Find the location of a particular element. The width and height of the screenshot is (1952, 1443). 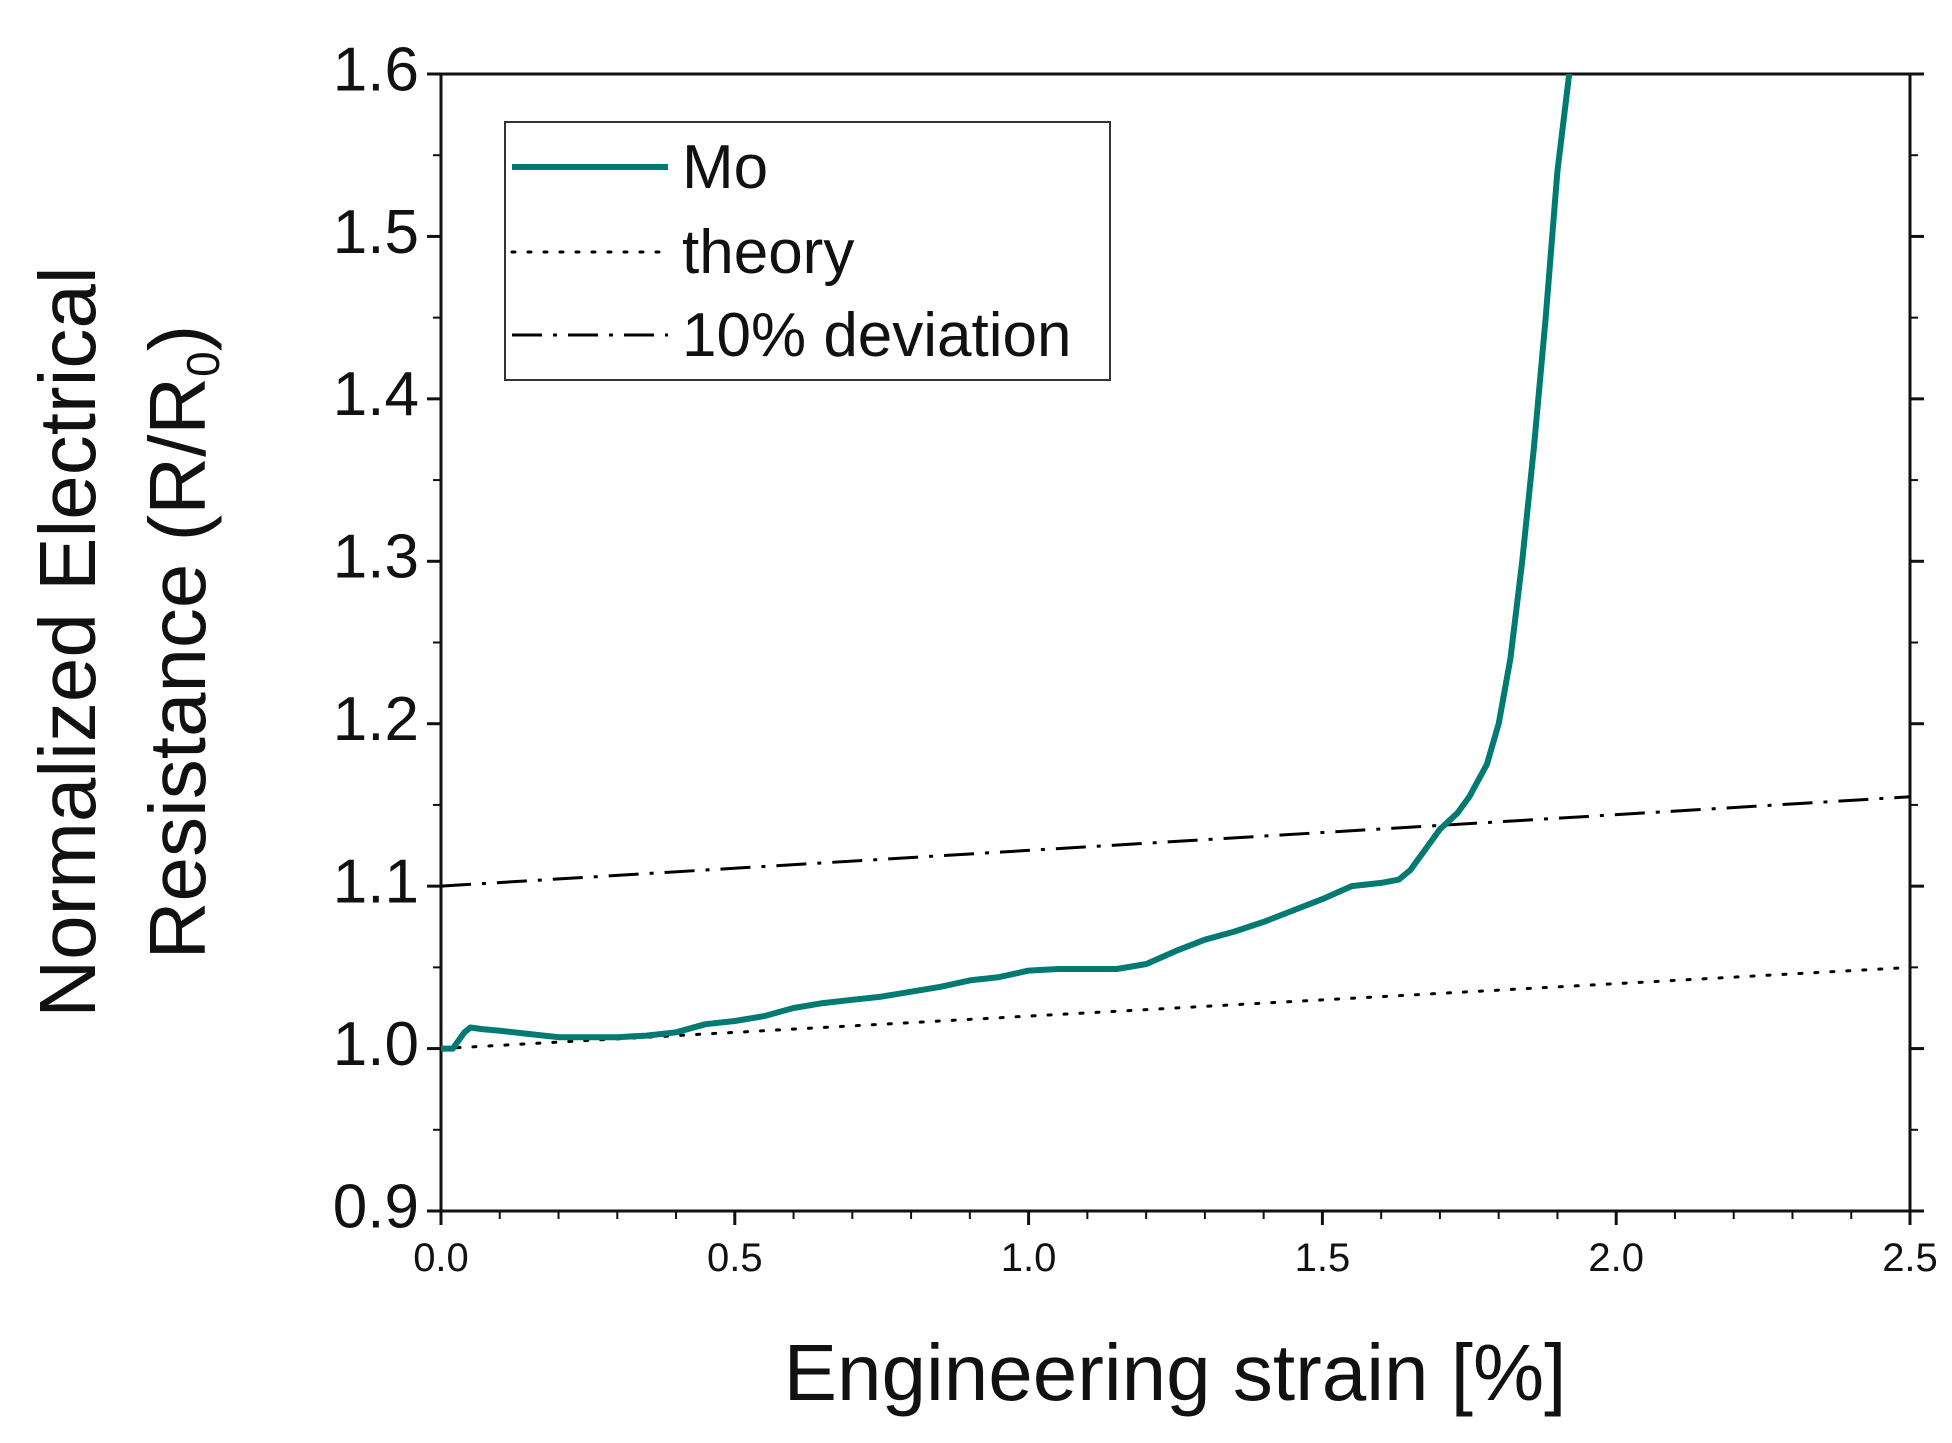

y-axis-label-line2: Resistance (R/R0) is located at coordinates (181, 642).